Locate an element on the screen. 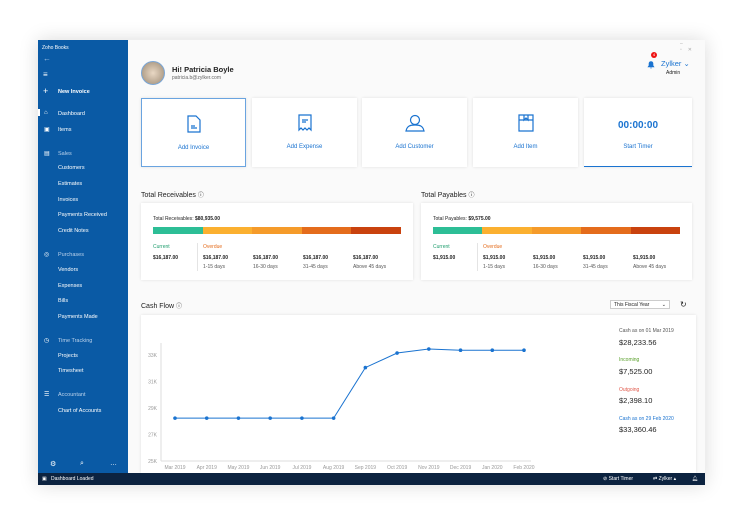  sidebar-item-sales: Sales is located at coordinates (65, 154).